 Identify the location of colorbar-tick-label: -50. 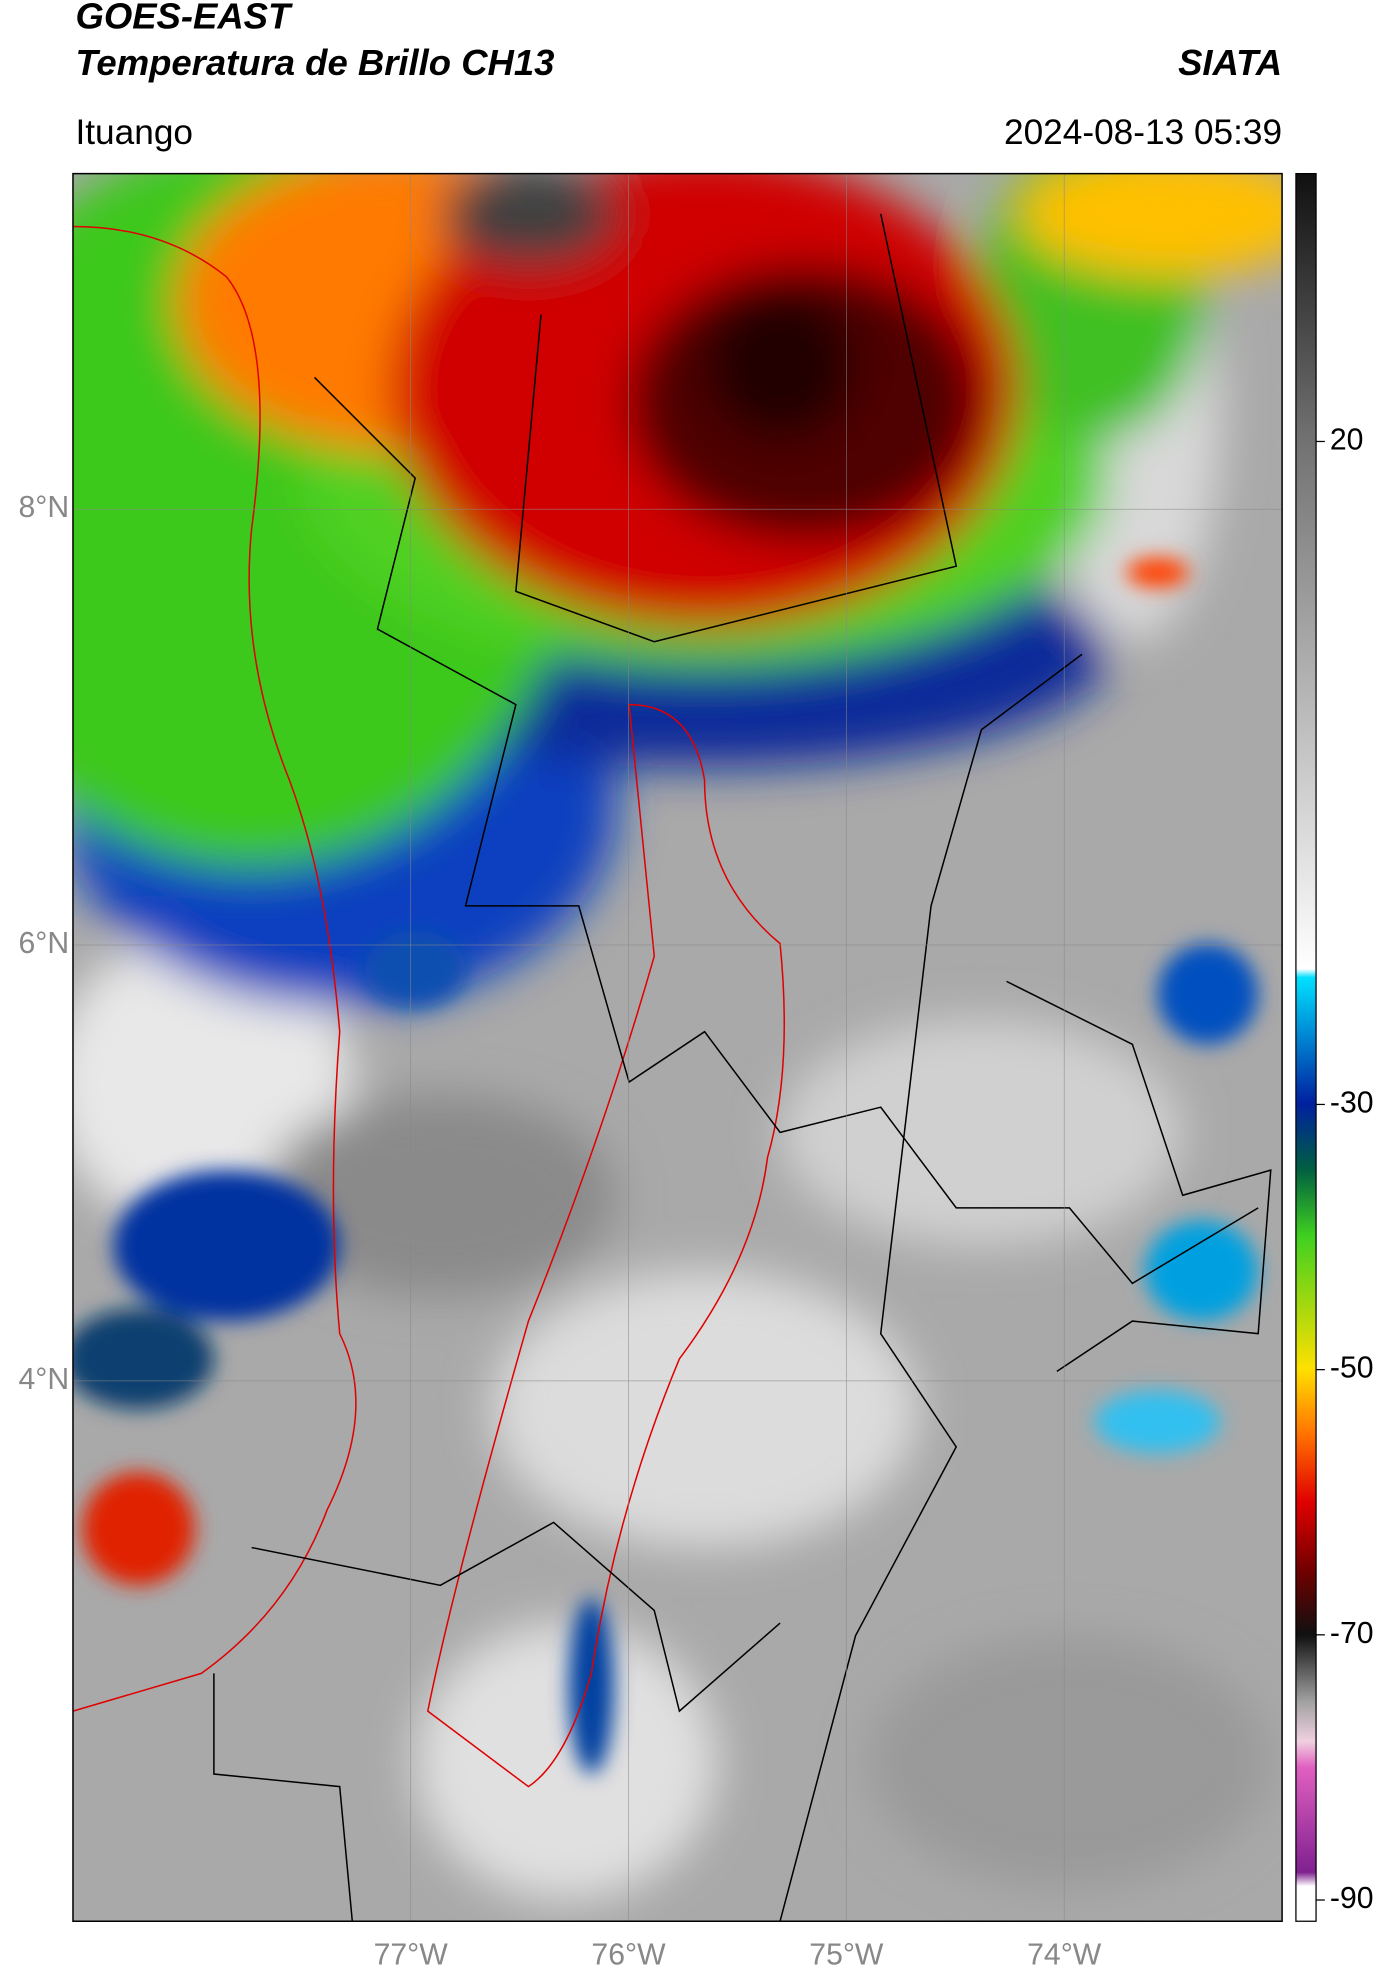
(1352, 1368).